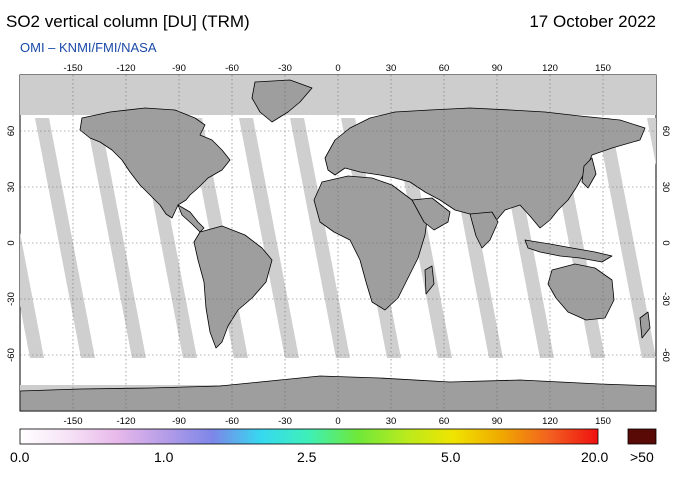  I want to click on data-credit: OMI – KNMI/FMI/NASA, so click(88, 47).